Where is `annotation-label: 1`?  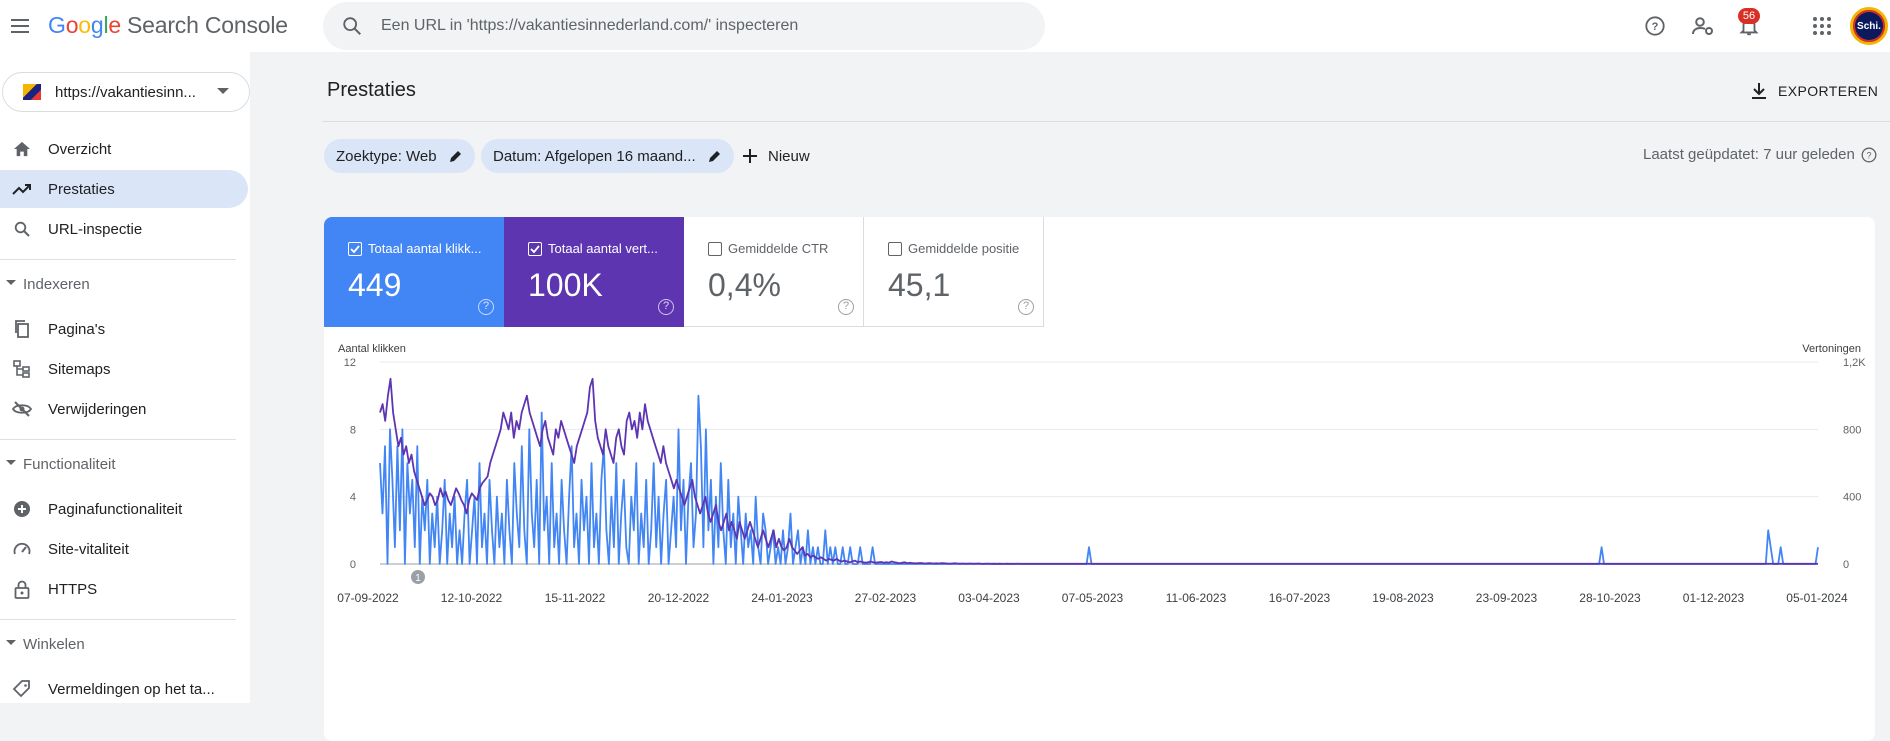 annotation-label: 1 is located at coordinates (418, 578).